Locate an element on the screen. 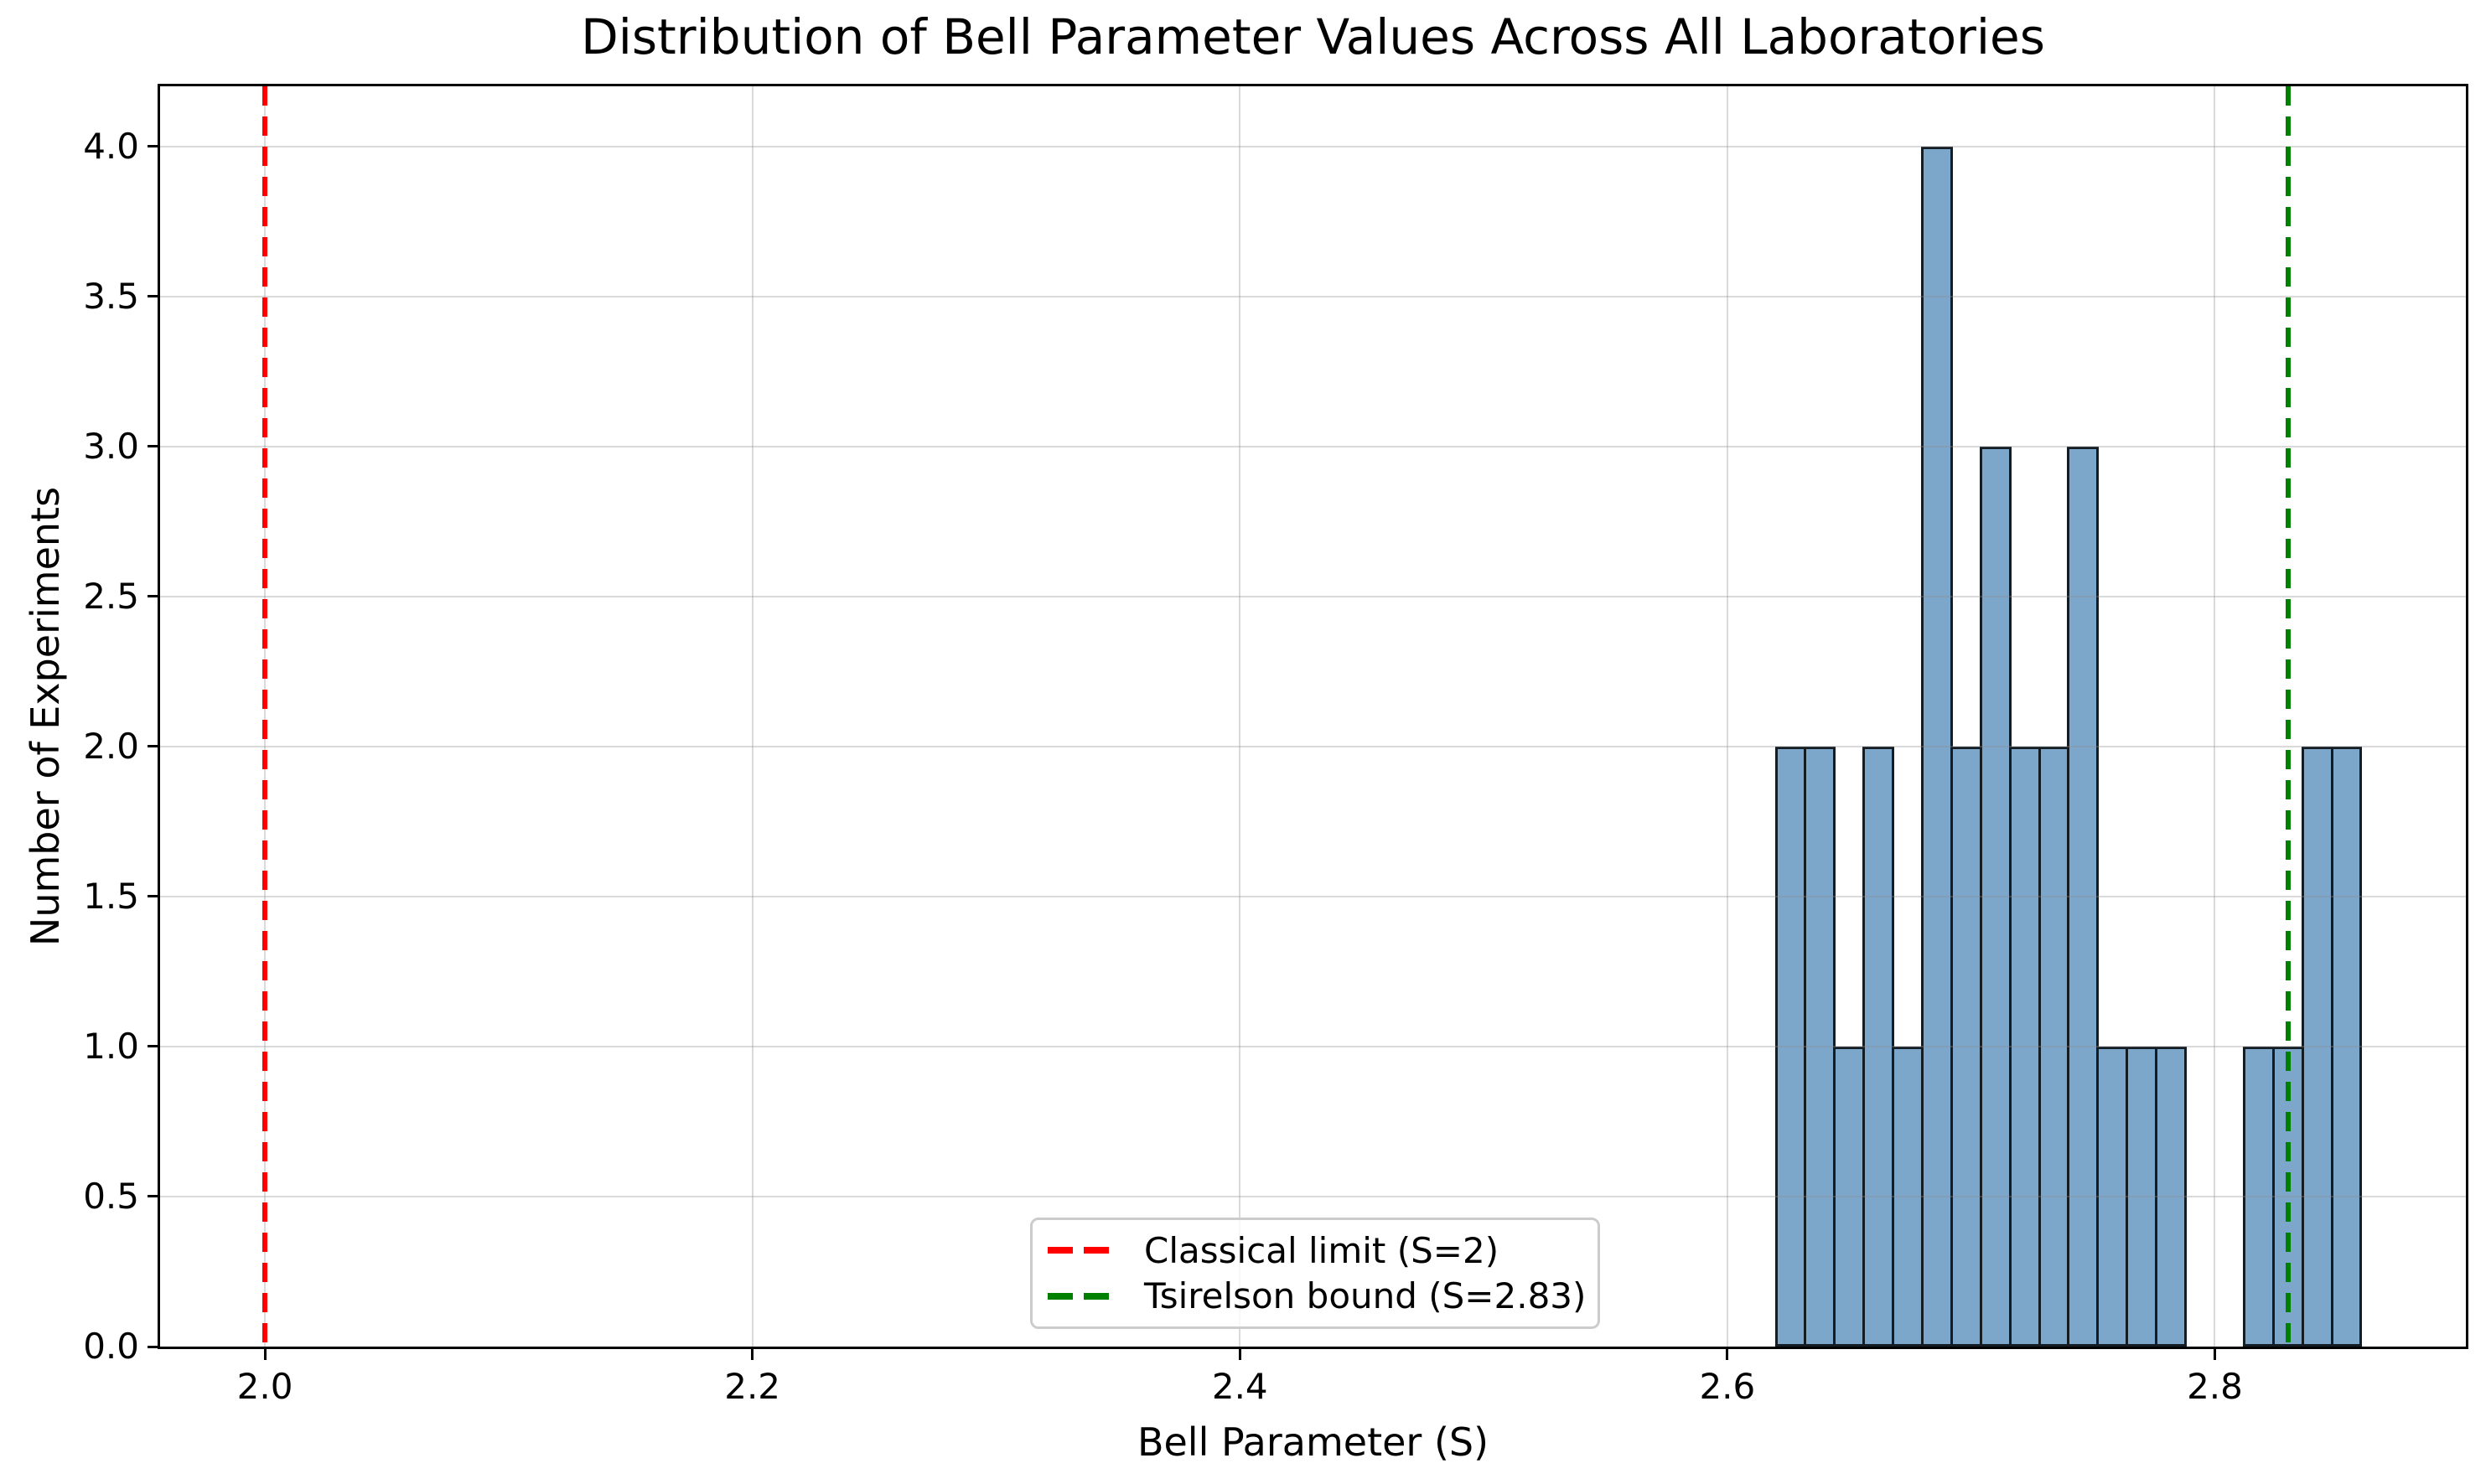 The height and width of the screenshot is (1484, 2491). green-dashed-line-sample is located at coordinates (1079, 1296).